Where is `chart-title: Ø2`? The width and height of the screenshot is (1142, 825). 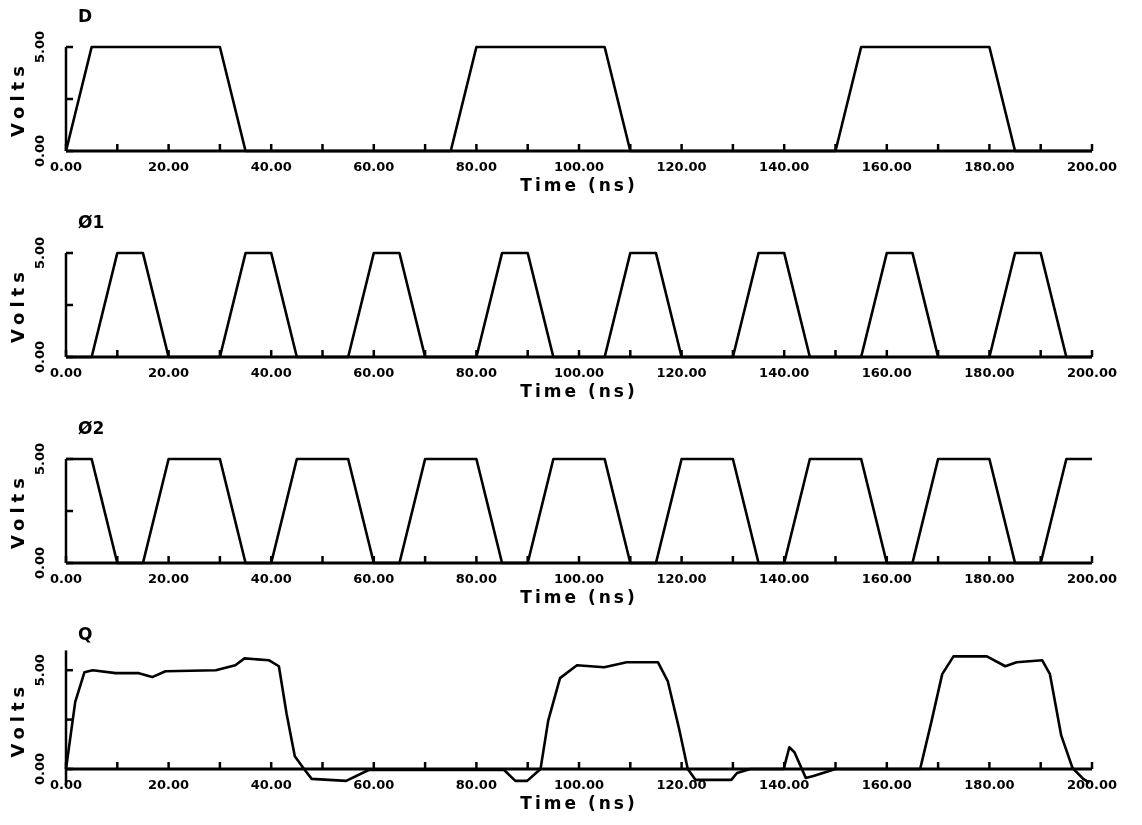 chart-title: Ø2 is located at coordinates (91, 428).